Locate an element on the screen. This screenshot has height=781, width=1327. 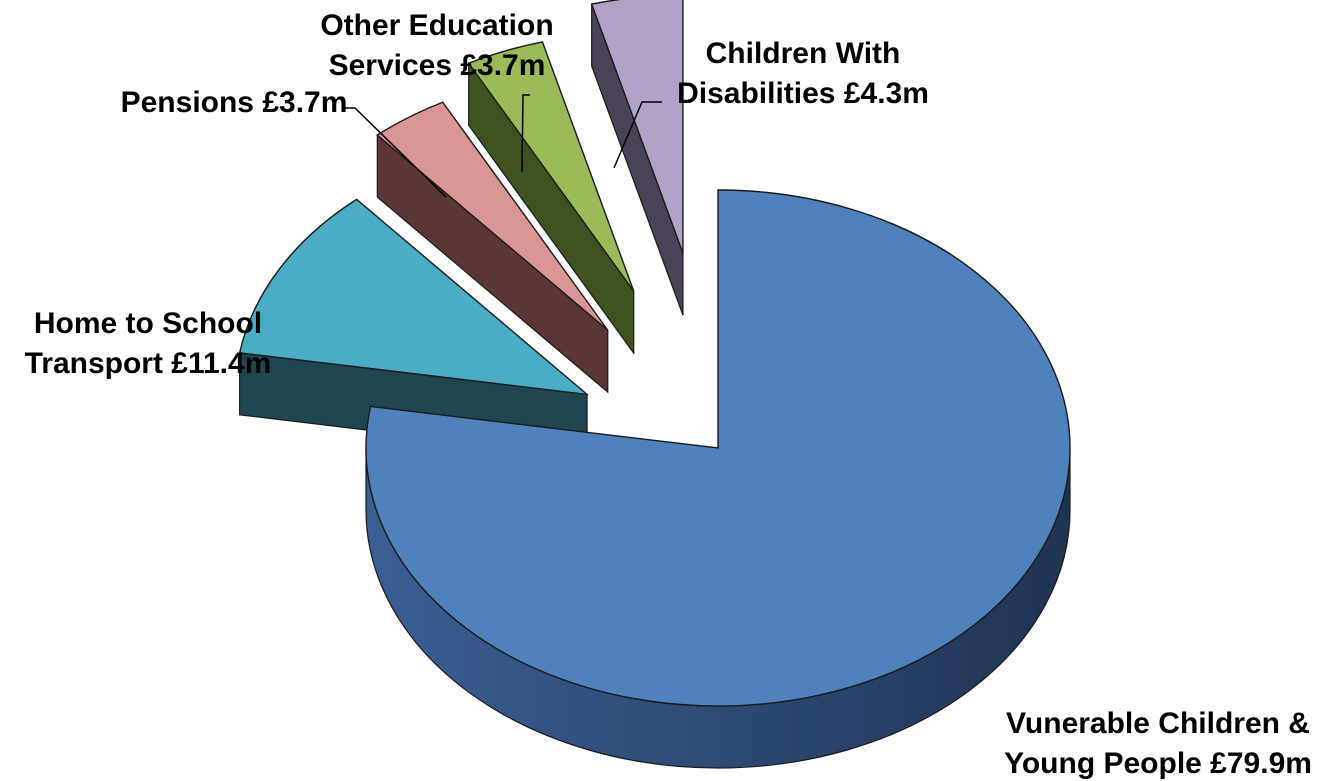
leader-lines is located at coordinates (503, 146).